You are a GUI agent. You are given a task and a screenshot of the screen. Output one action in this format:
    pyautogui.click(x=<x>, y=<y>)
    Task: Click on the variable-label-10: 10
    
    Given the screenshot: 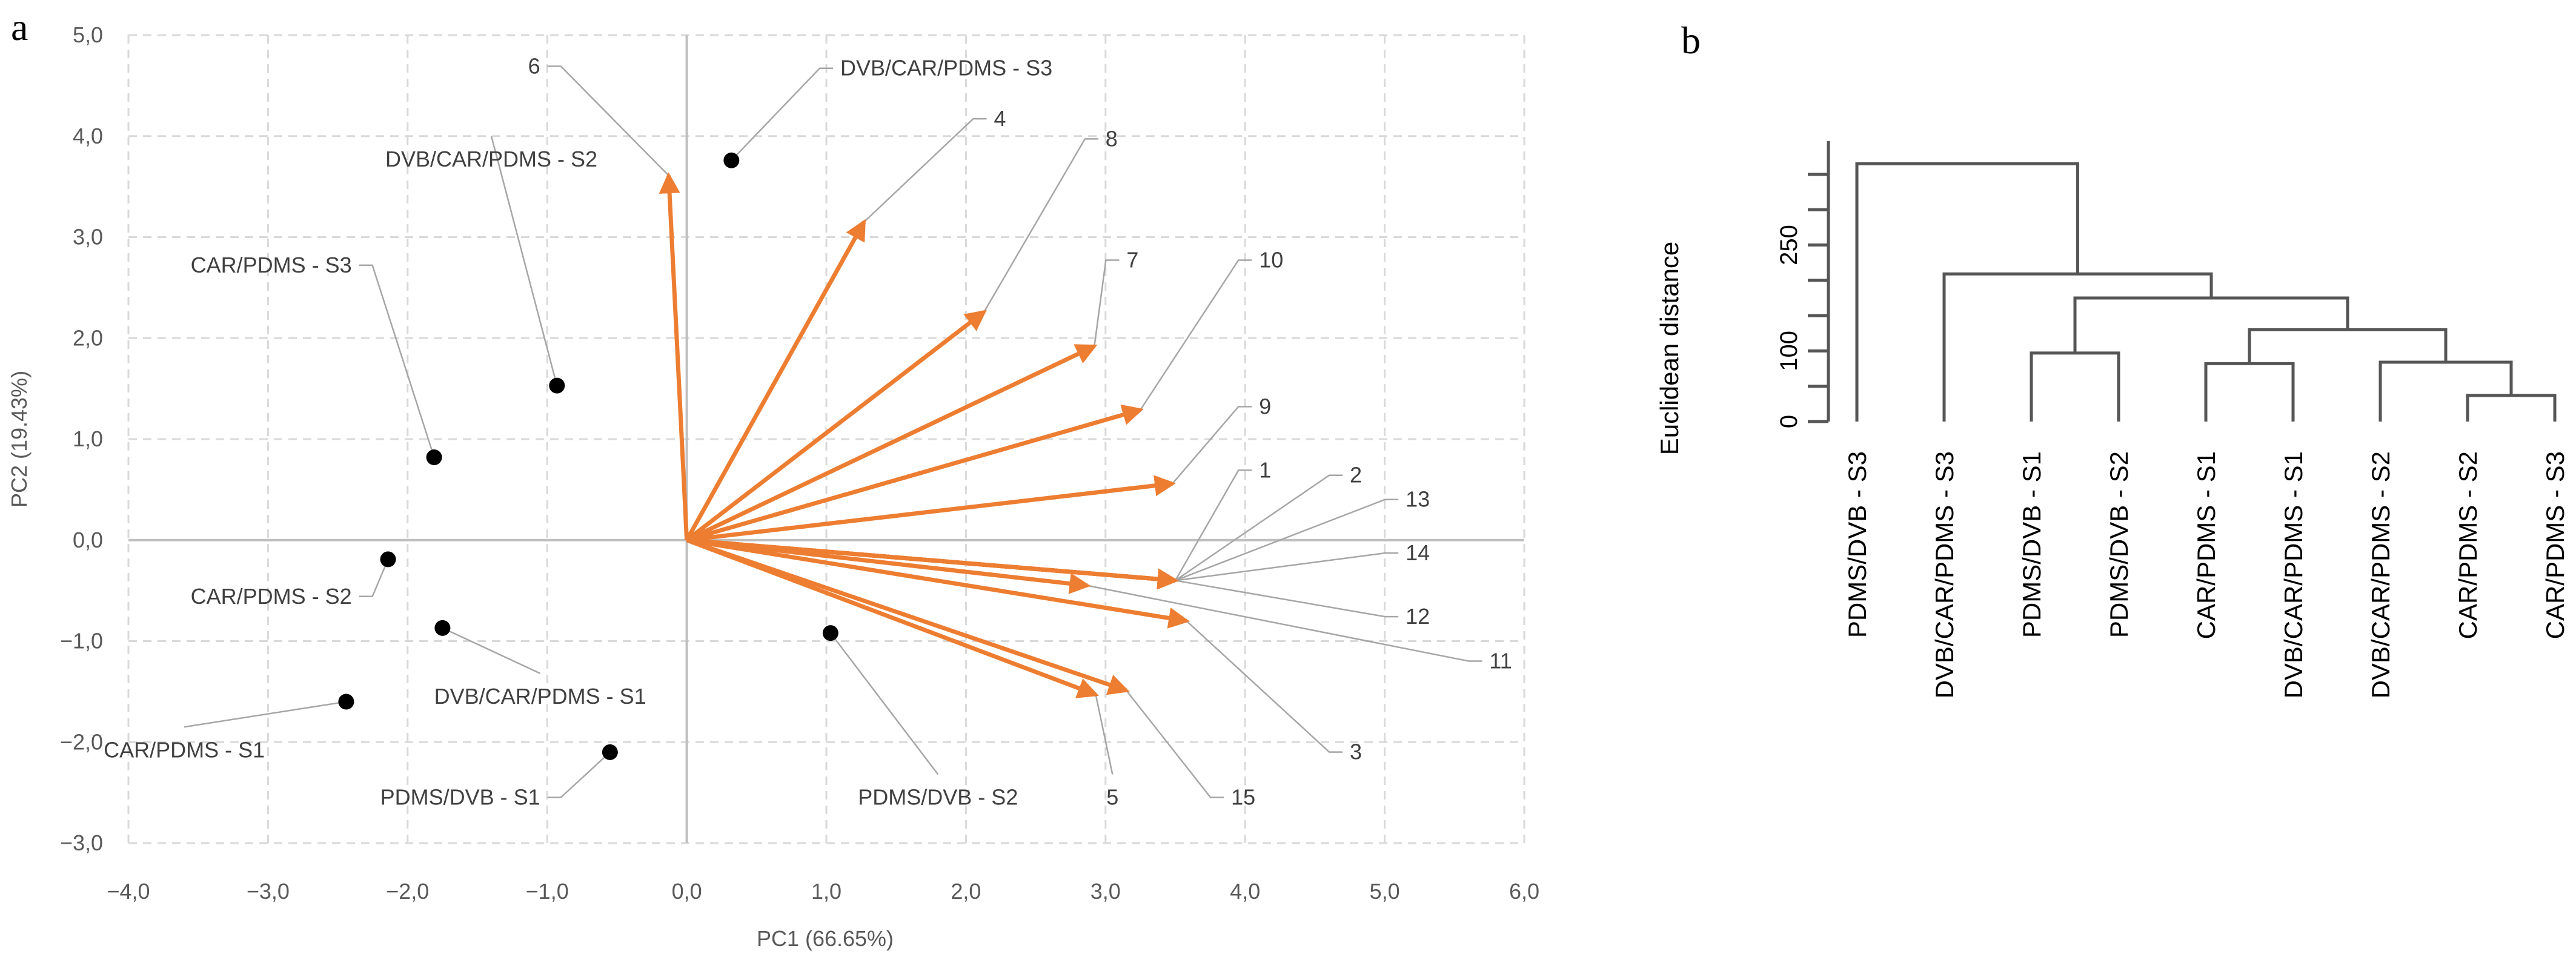 What is the action you would take?
    pyautogui.click(x=1271, y=260)
    